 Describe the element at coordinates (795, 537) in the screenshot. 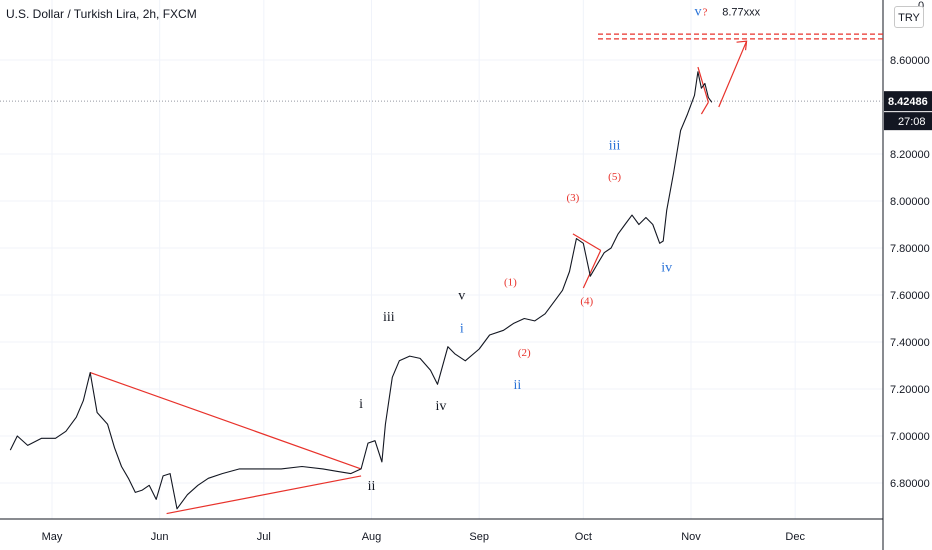

I see `x-tick-label: Dec` at that location.